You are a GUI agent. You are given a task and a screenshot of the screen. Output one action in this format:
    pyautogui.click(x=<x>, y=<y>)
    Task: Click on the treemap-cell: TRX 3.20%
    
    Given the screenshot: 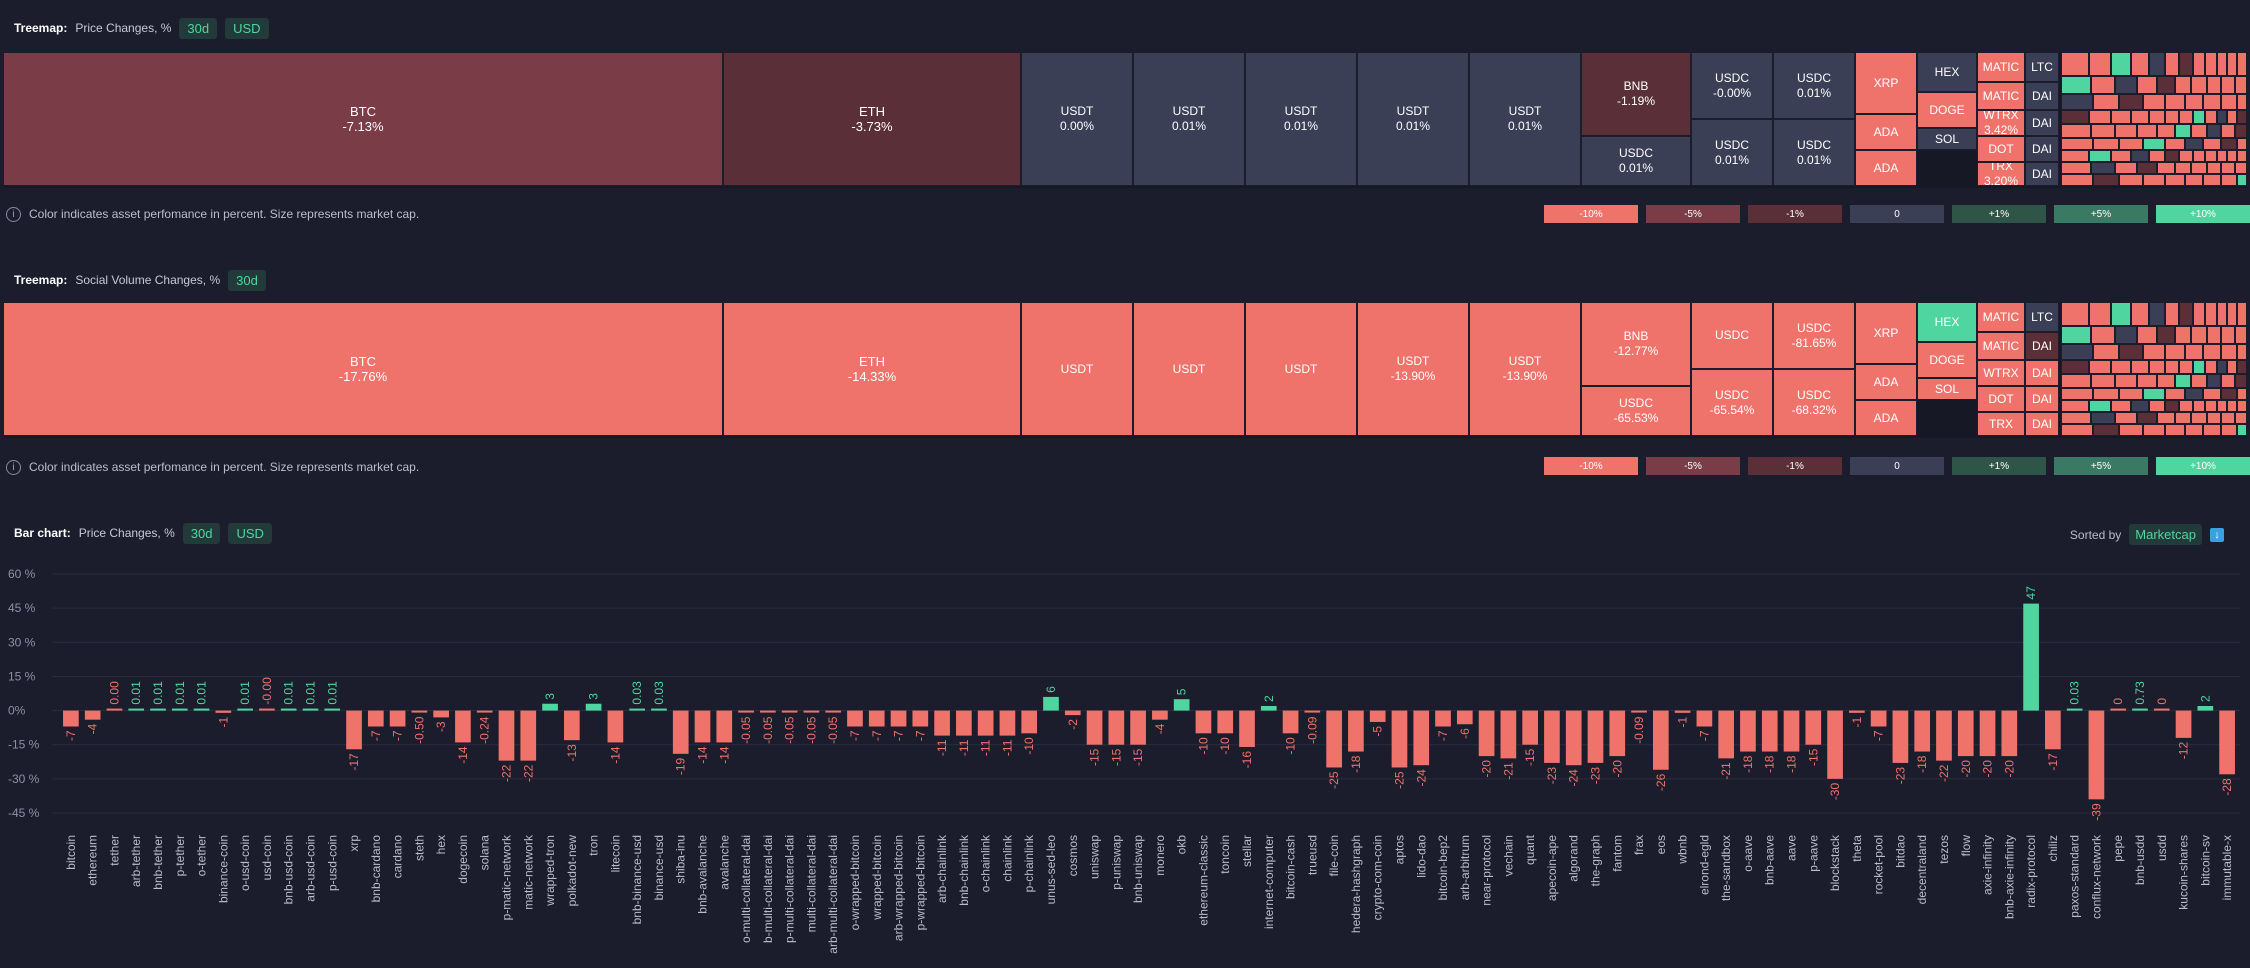 What is the action you would take?
    pyautogui.click(x=2001, y=174)
    